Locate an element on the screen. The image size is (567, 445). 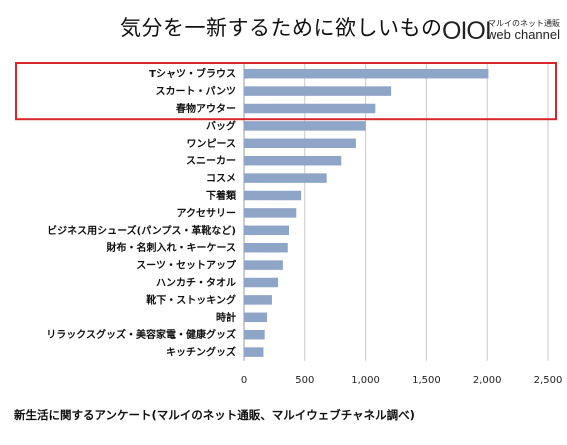
category-label: 財布・名刺入れ・キーケース is located at coordinates (171, 247).